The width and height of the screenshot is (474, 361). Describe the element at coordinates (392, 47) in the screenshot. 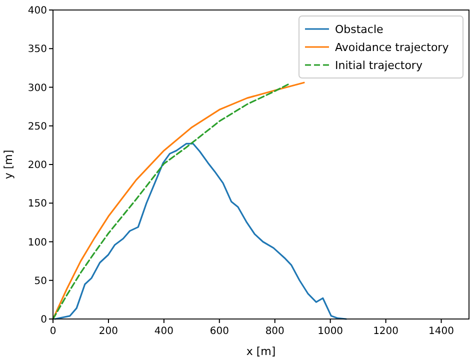

I see `legend-label: Avoidance trajectory` at that location.